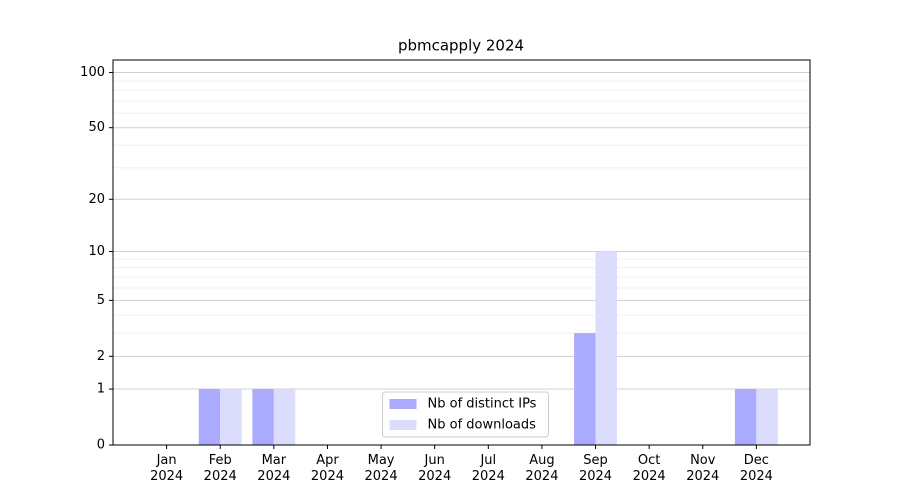 This screenshot has width=900, height=500. I want to click on y-tick-label: 100, so click(92, 72).